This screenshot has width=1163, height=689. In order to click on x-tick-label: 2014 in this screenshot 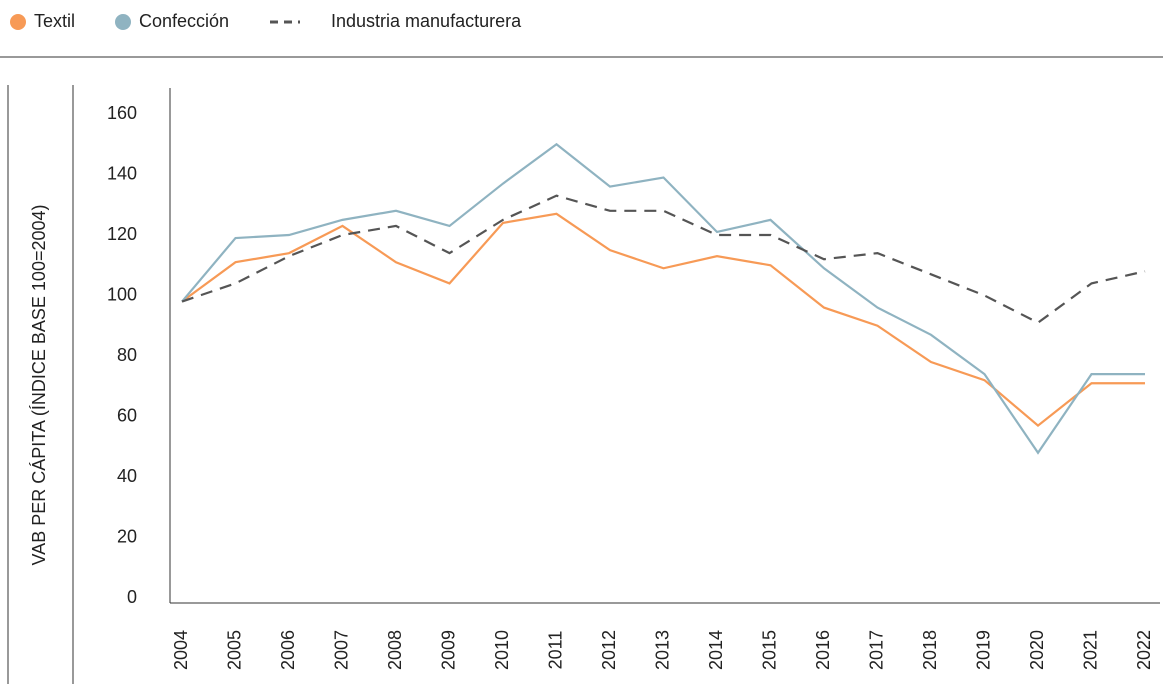, I will do `click(716, 650)`.